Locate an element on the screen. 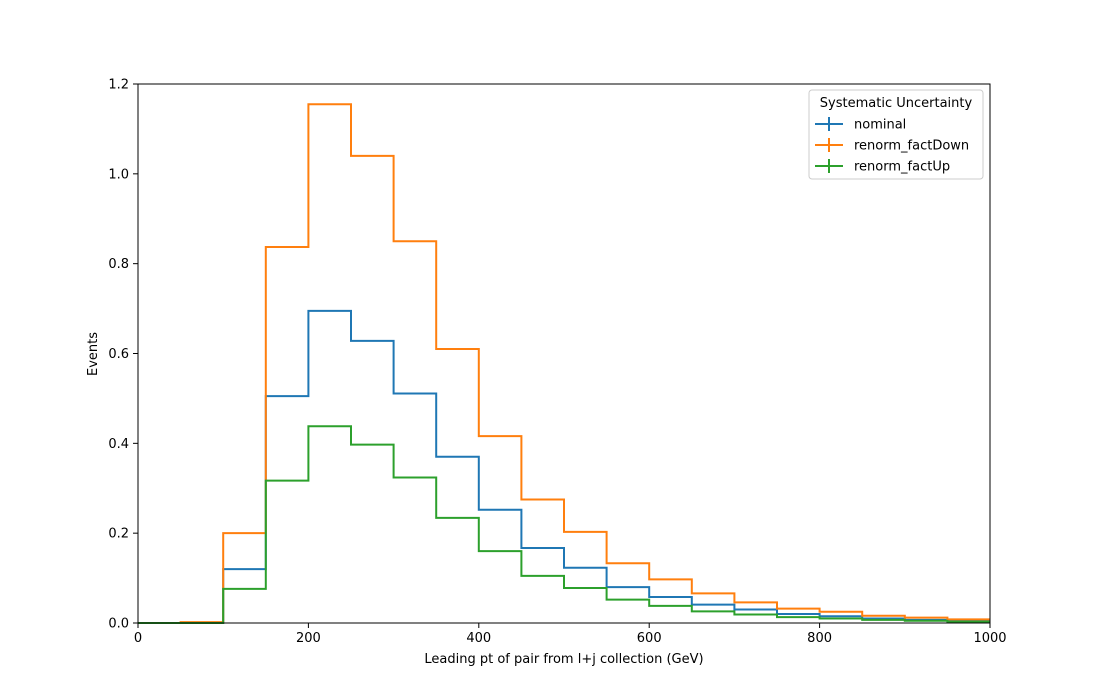  legend-entries: nominal renorm_factDown renorm_factUp is located at coordinates (892, 146).